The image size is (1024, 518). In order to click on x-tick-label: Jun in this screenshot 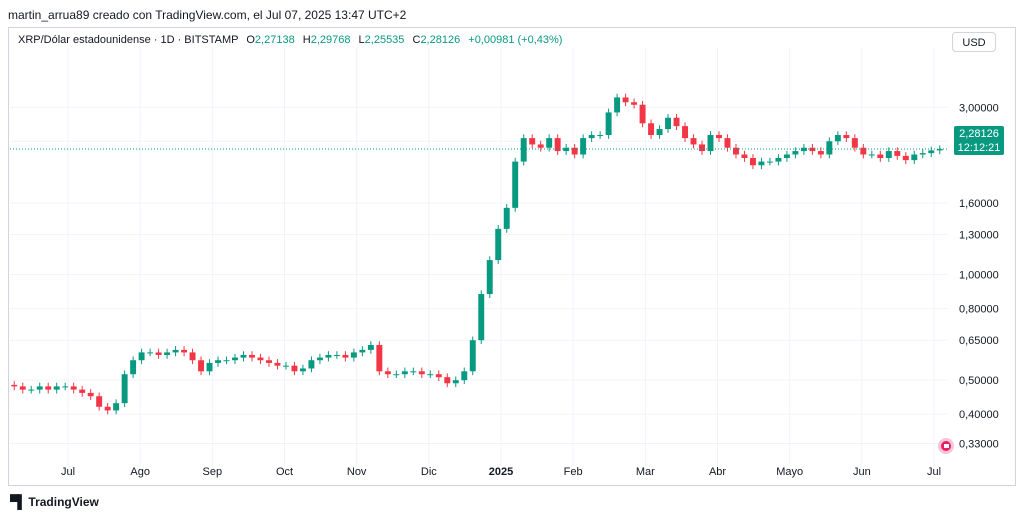, I will do `click(862, 472)`.